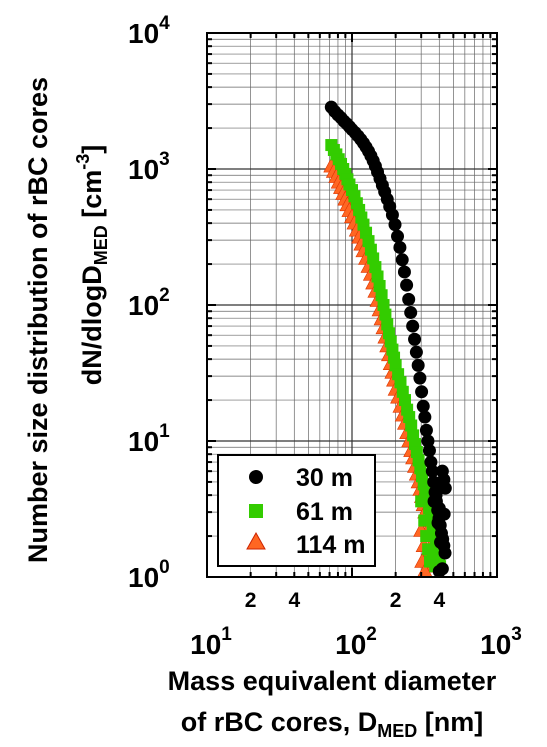 The image size is (547, 747). I want to click on x-tick-label: 10¹, so click(211, 642).